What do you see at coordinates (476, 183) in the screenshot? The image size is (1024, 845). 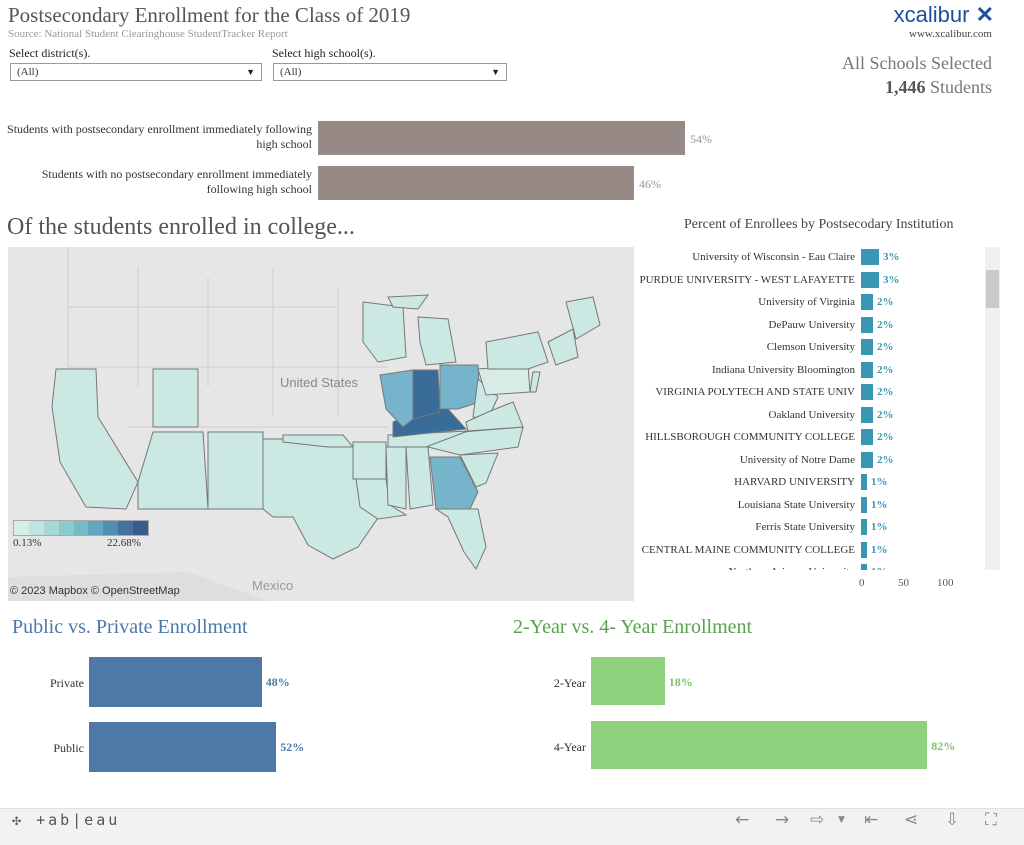 I see `not-enrolled-bar` at bounding box center [476, 183].